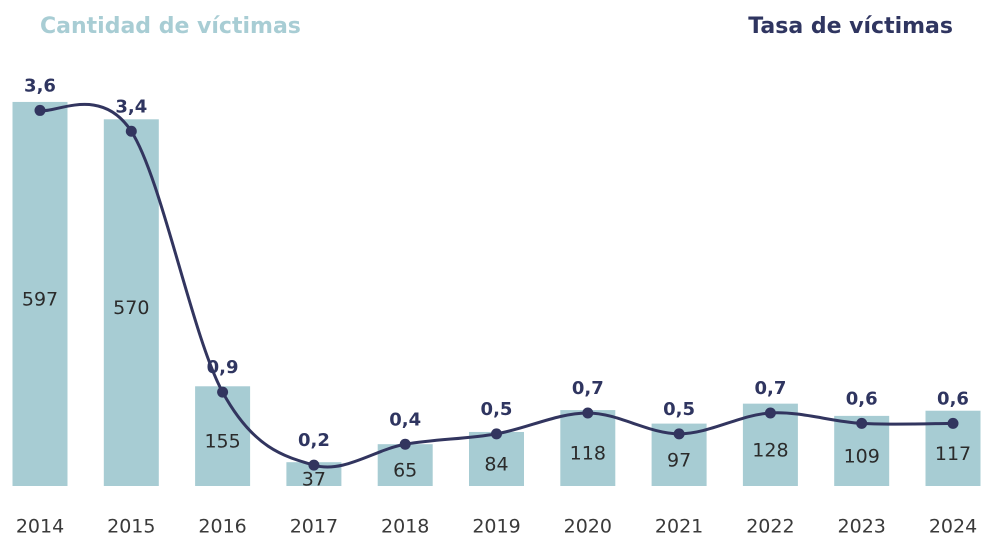  I want to click on rate-label: 0,2, so click(314, 440).